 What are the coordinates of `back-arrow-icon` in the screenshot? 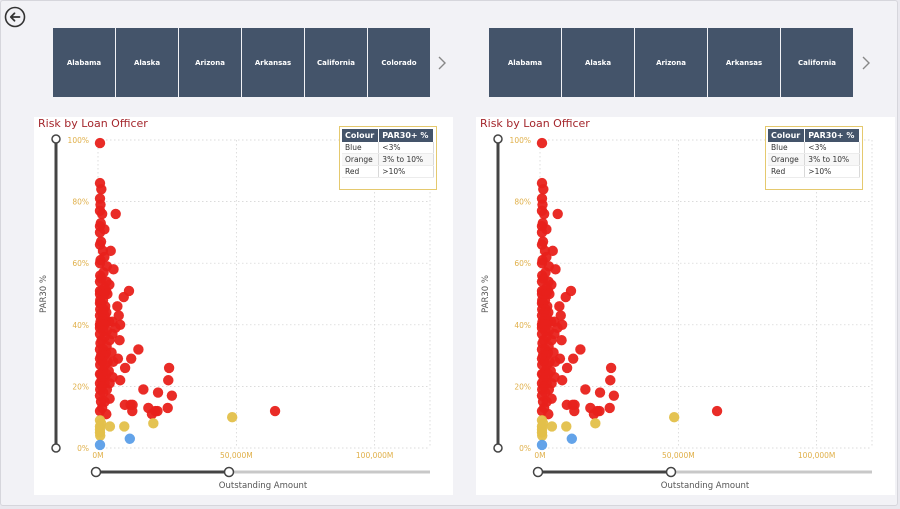 It's located at (15, 17).